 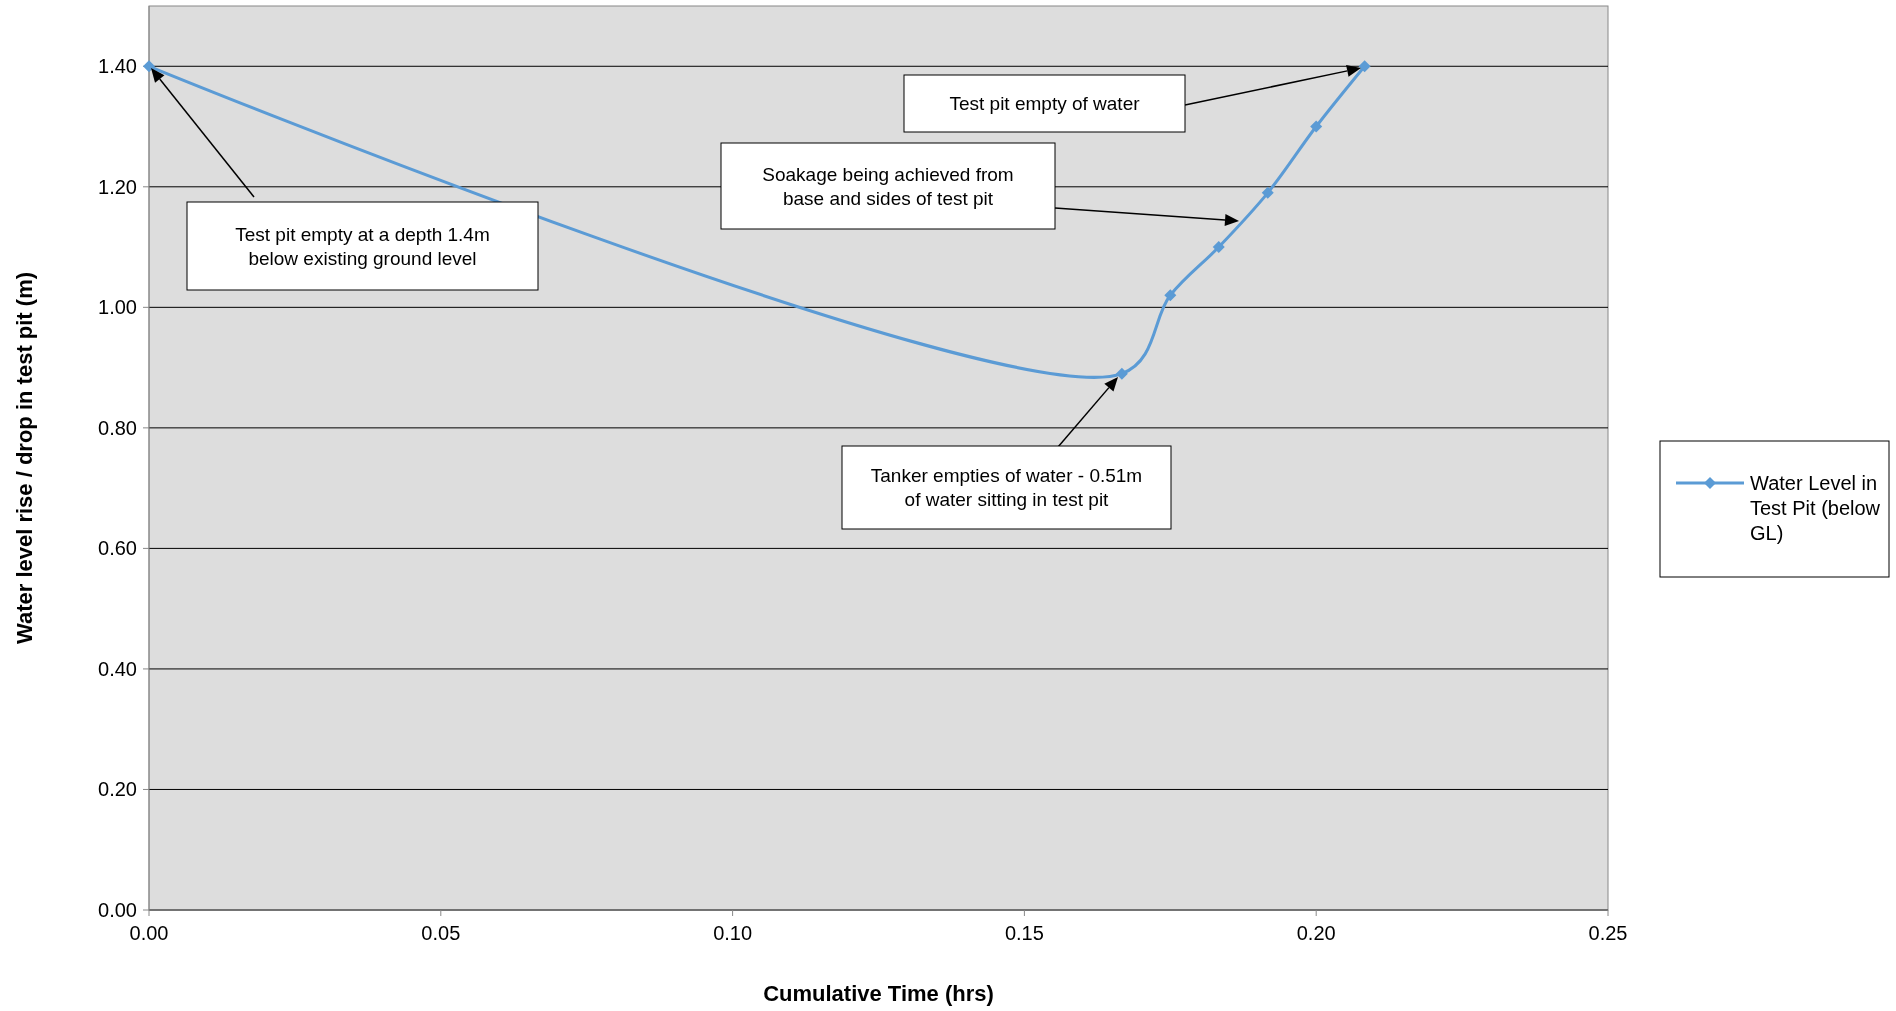 I want to click on y-tick-label: 1.40, so click(x=117, y=66).